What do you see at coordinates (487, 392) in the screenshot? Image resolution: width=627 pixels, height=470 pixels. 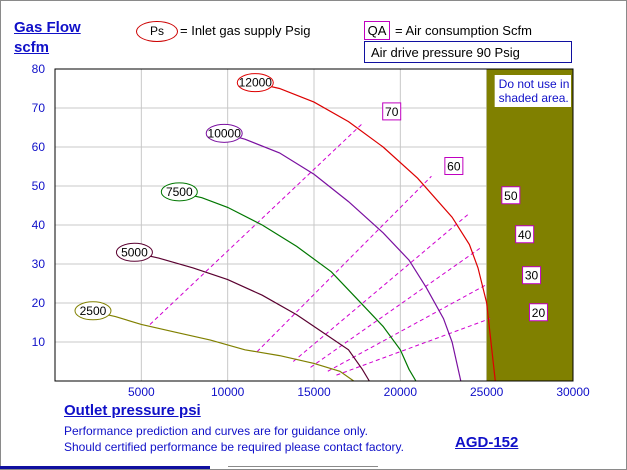 I see `x-tick-label: 25000` at bounding box center [487, 392].